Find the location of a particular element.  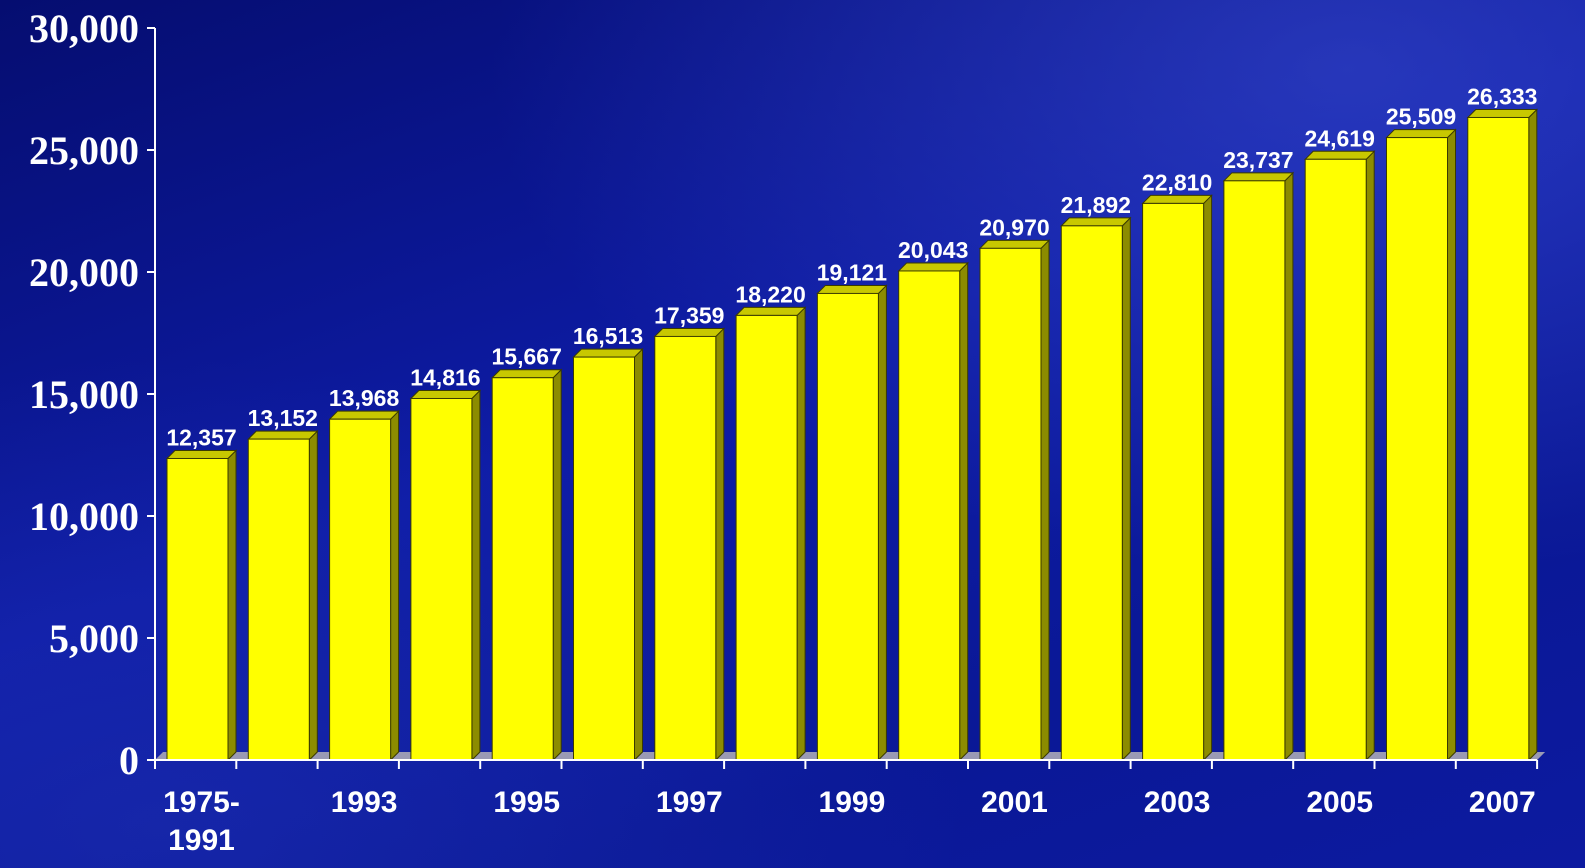

data-label: 18,220 is located at coordinates (770, 294).